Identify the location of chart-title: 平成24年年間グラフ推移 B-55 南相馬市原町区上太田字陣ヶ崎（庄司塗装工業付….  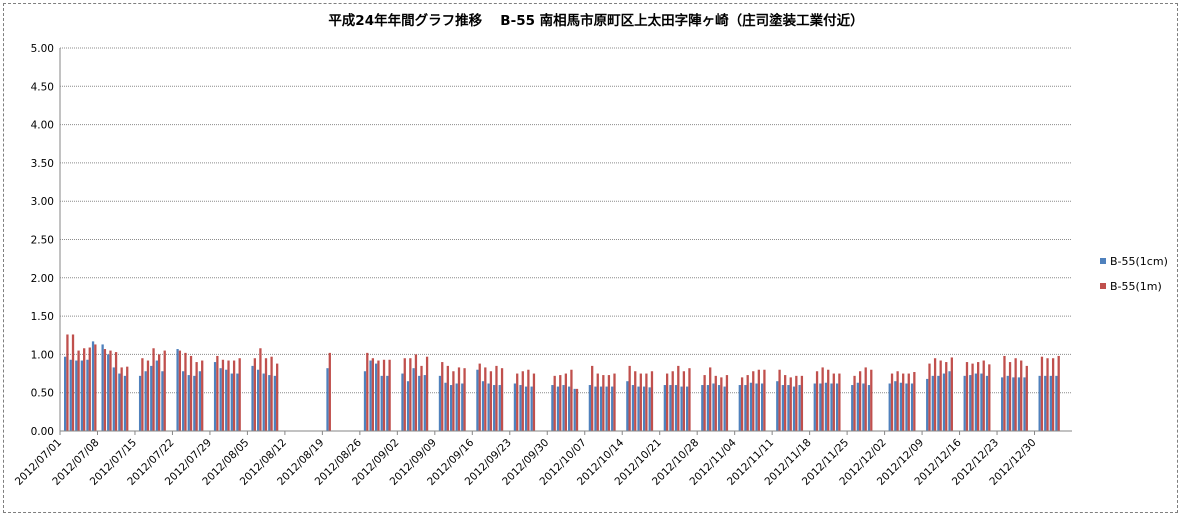
(595, 20).